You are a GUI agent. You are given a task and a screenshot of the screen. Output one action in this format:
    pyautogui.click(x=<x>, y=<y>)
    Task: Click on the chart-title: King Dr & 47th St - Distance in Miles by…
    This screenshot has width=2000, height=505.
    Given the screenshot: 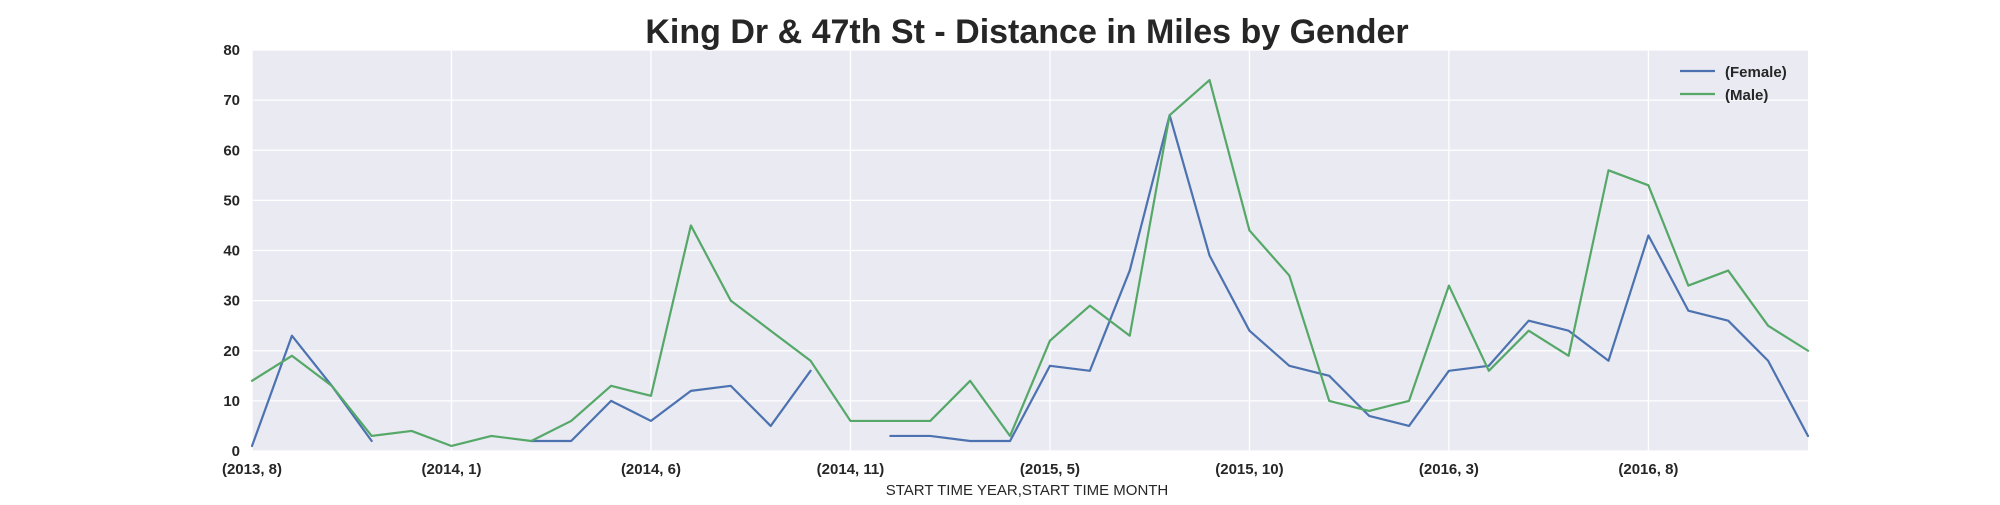 What is the action you would take?
    pyautogui.click(x=1026, y=32)
    